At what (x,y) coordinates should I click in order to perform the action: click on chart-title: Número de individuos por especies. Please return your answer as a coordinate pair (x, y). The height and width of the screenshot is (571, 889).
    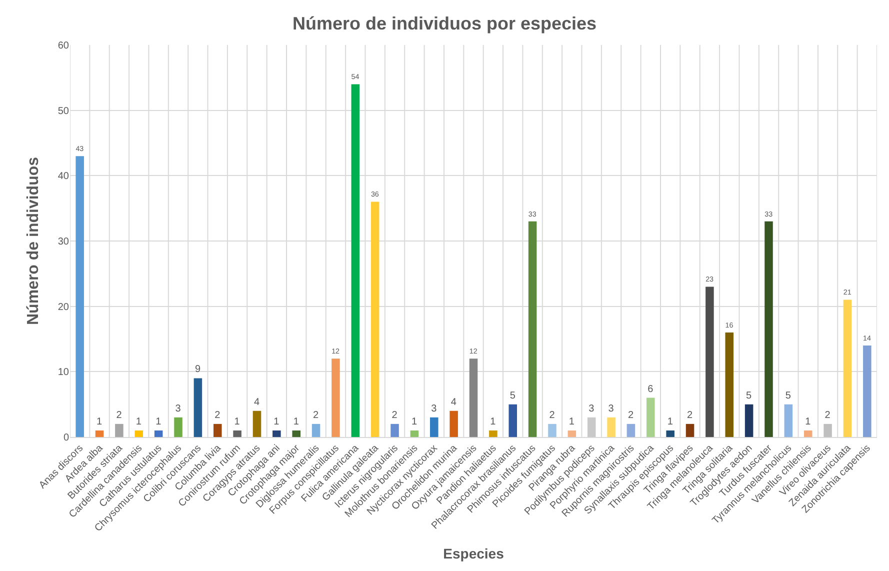
    Looking at the image, I should click on (444, 24).